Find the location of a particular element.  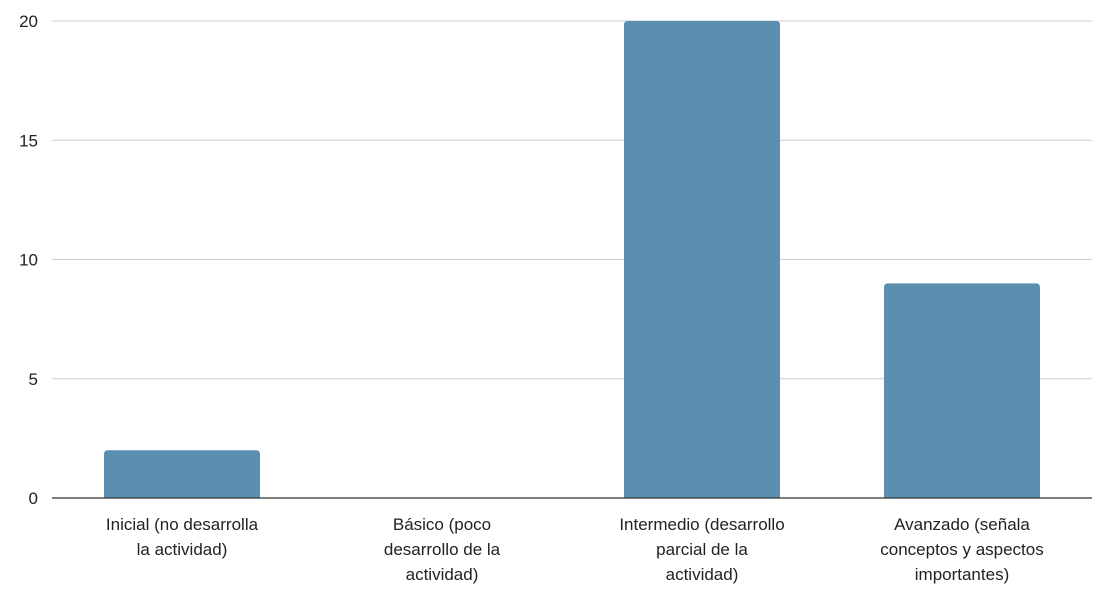

y-tick-label: 15 is located at coordinates (28, 140).